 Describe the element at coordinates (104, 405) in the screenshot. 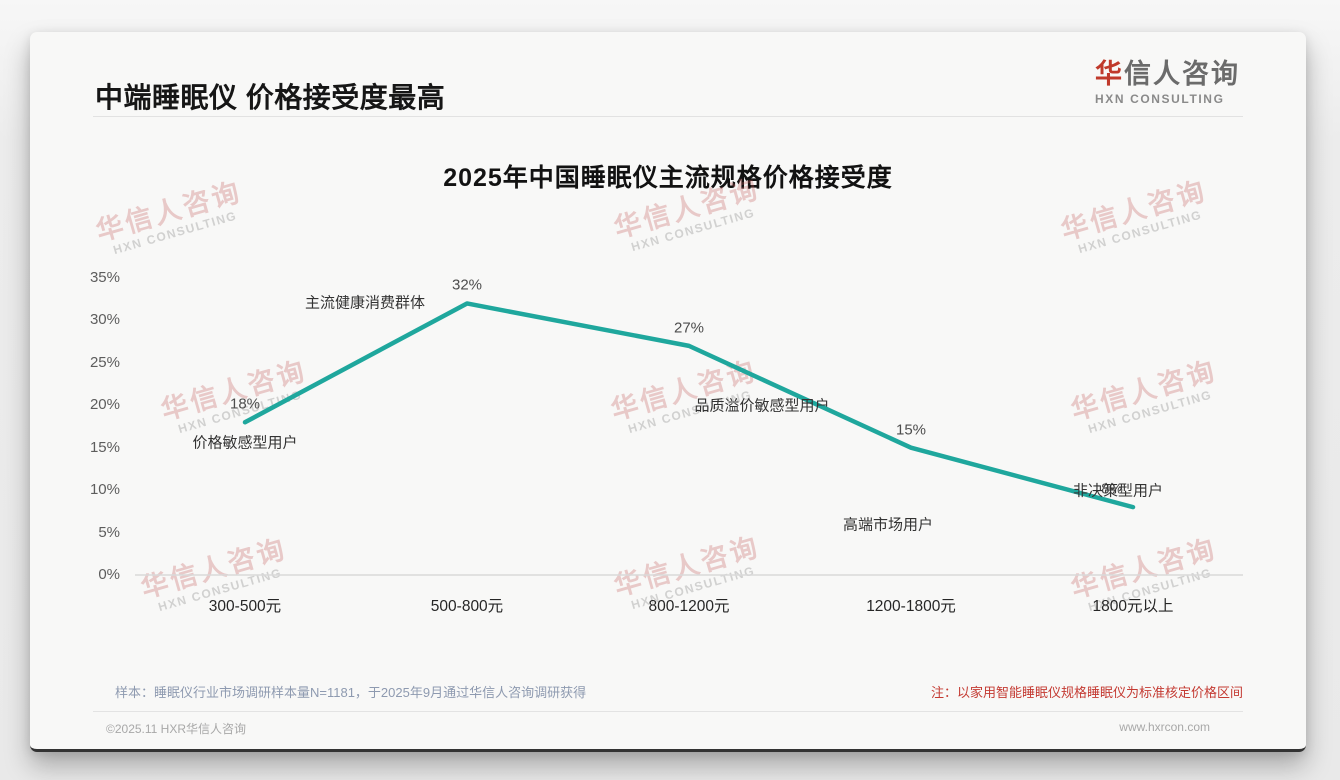

I see `y-tick-label: 20%` at that location.